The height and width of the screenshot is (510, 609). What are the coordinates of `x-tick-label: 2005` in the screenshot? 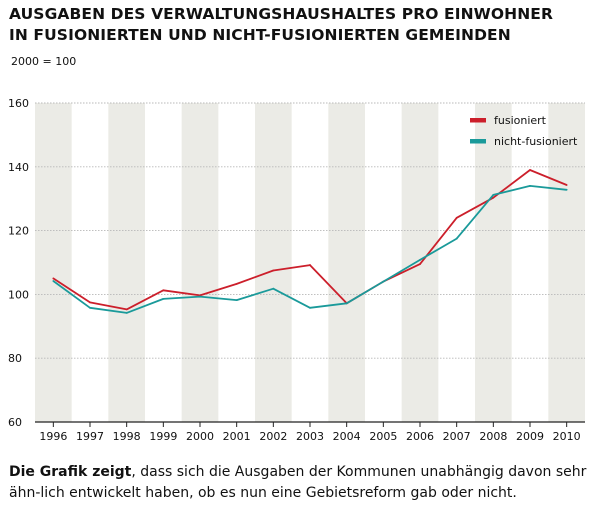 It's located at (383, 436).